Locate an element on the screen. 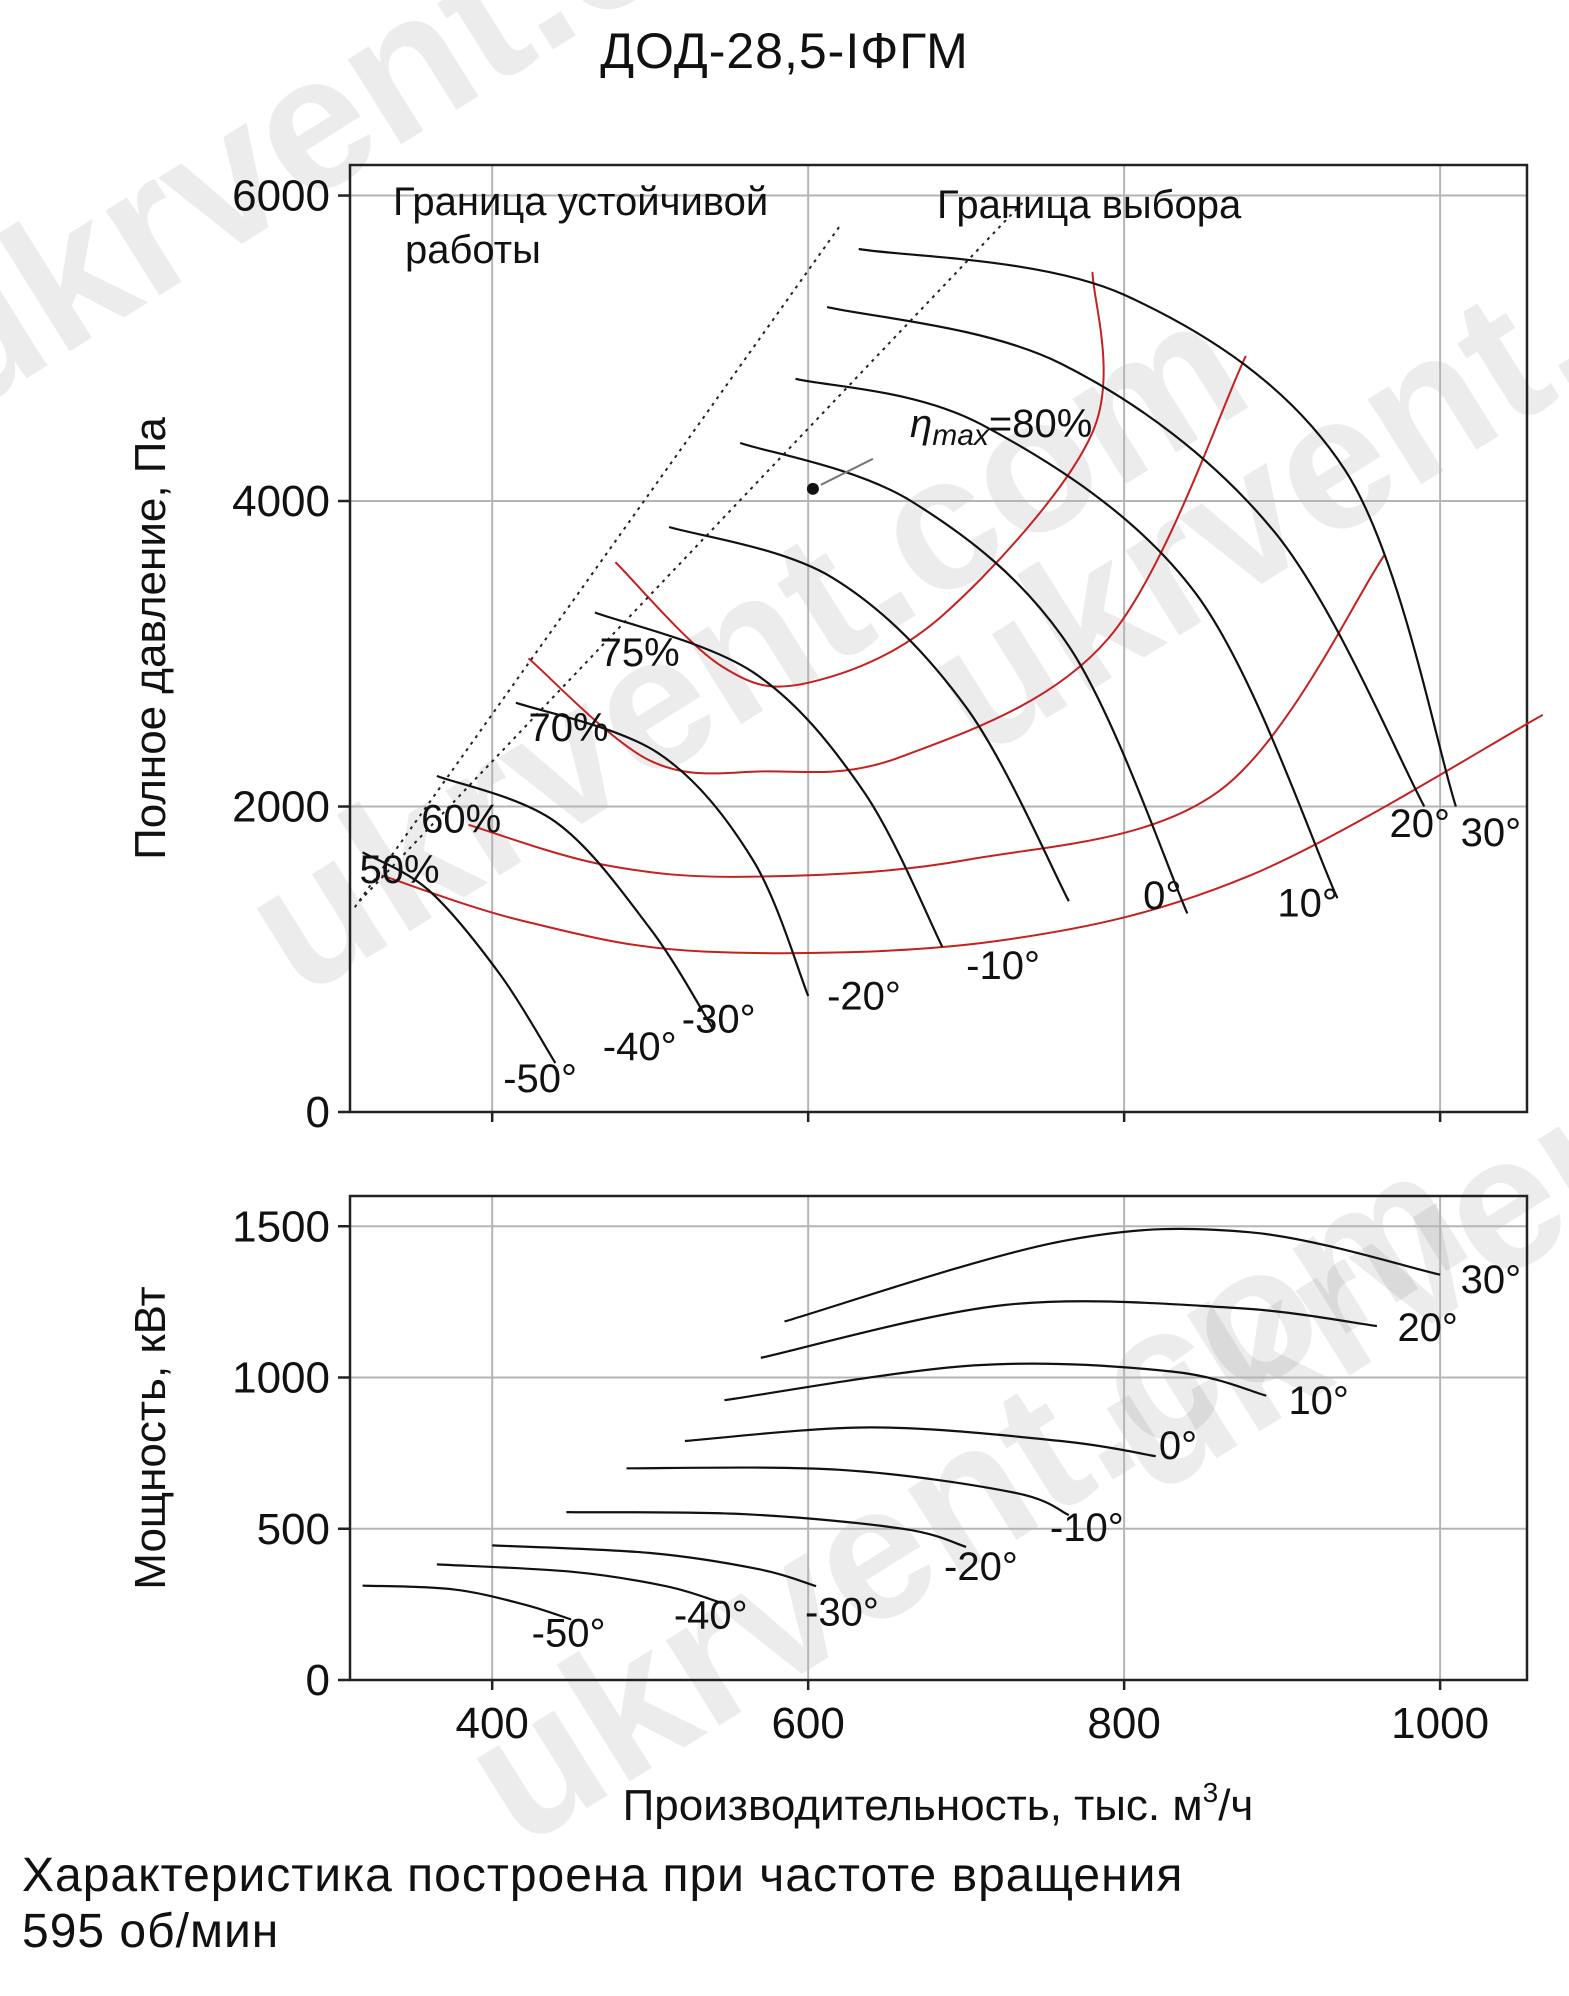  chart-title: ДОД-28,5-IФГМ is located at coordinates (784, 51).